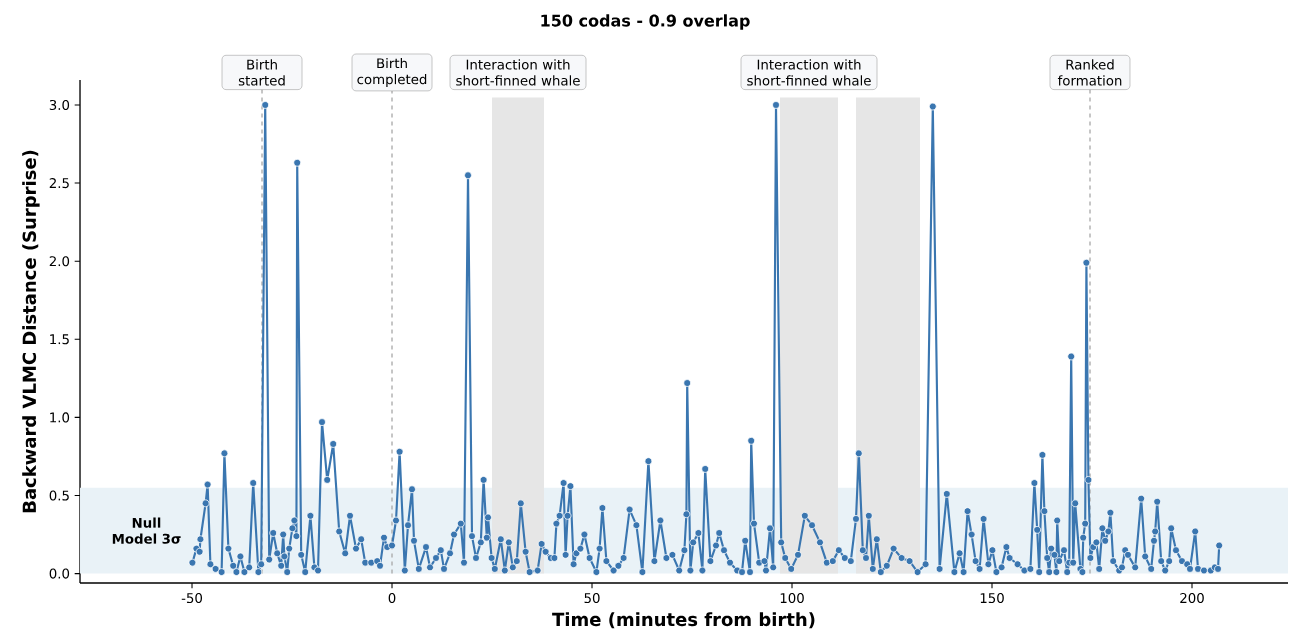 The width and height of the screenshot is (1290, 639). I want to click on x-tick-label: -50, so click(192, 598).